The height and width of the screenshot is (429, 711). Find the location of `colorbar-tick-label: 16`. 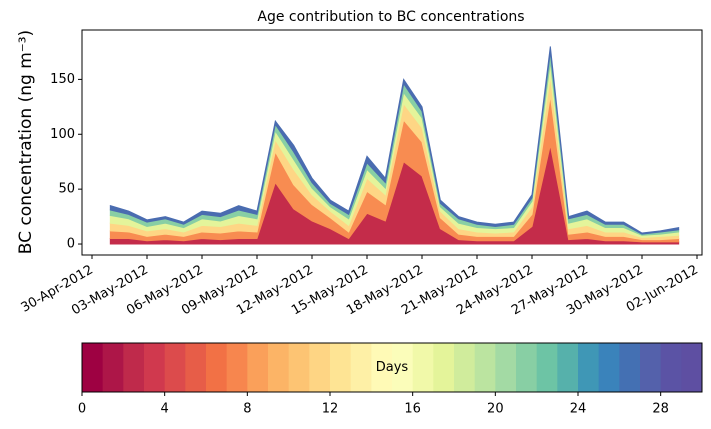

colorbar-tick-label: 16 is located at coordinates (412, 409).